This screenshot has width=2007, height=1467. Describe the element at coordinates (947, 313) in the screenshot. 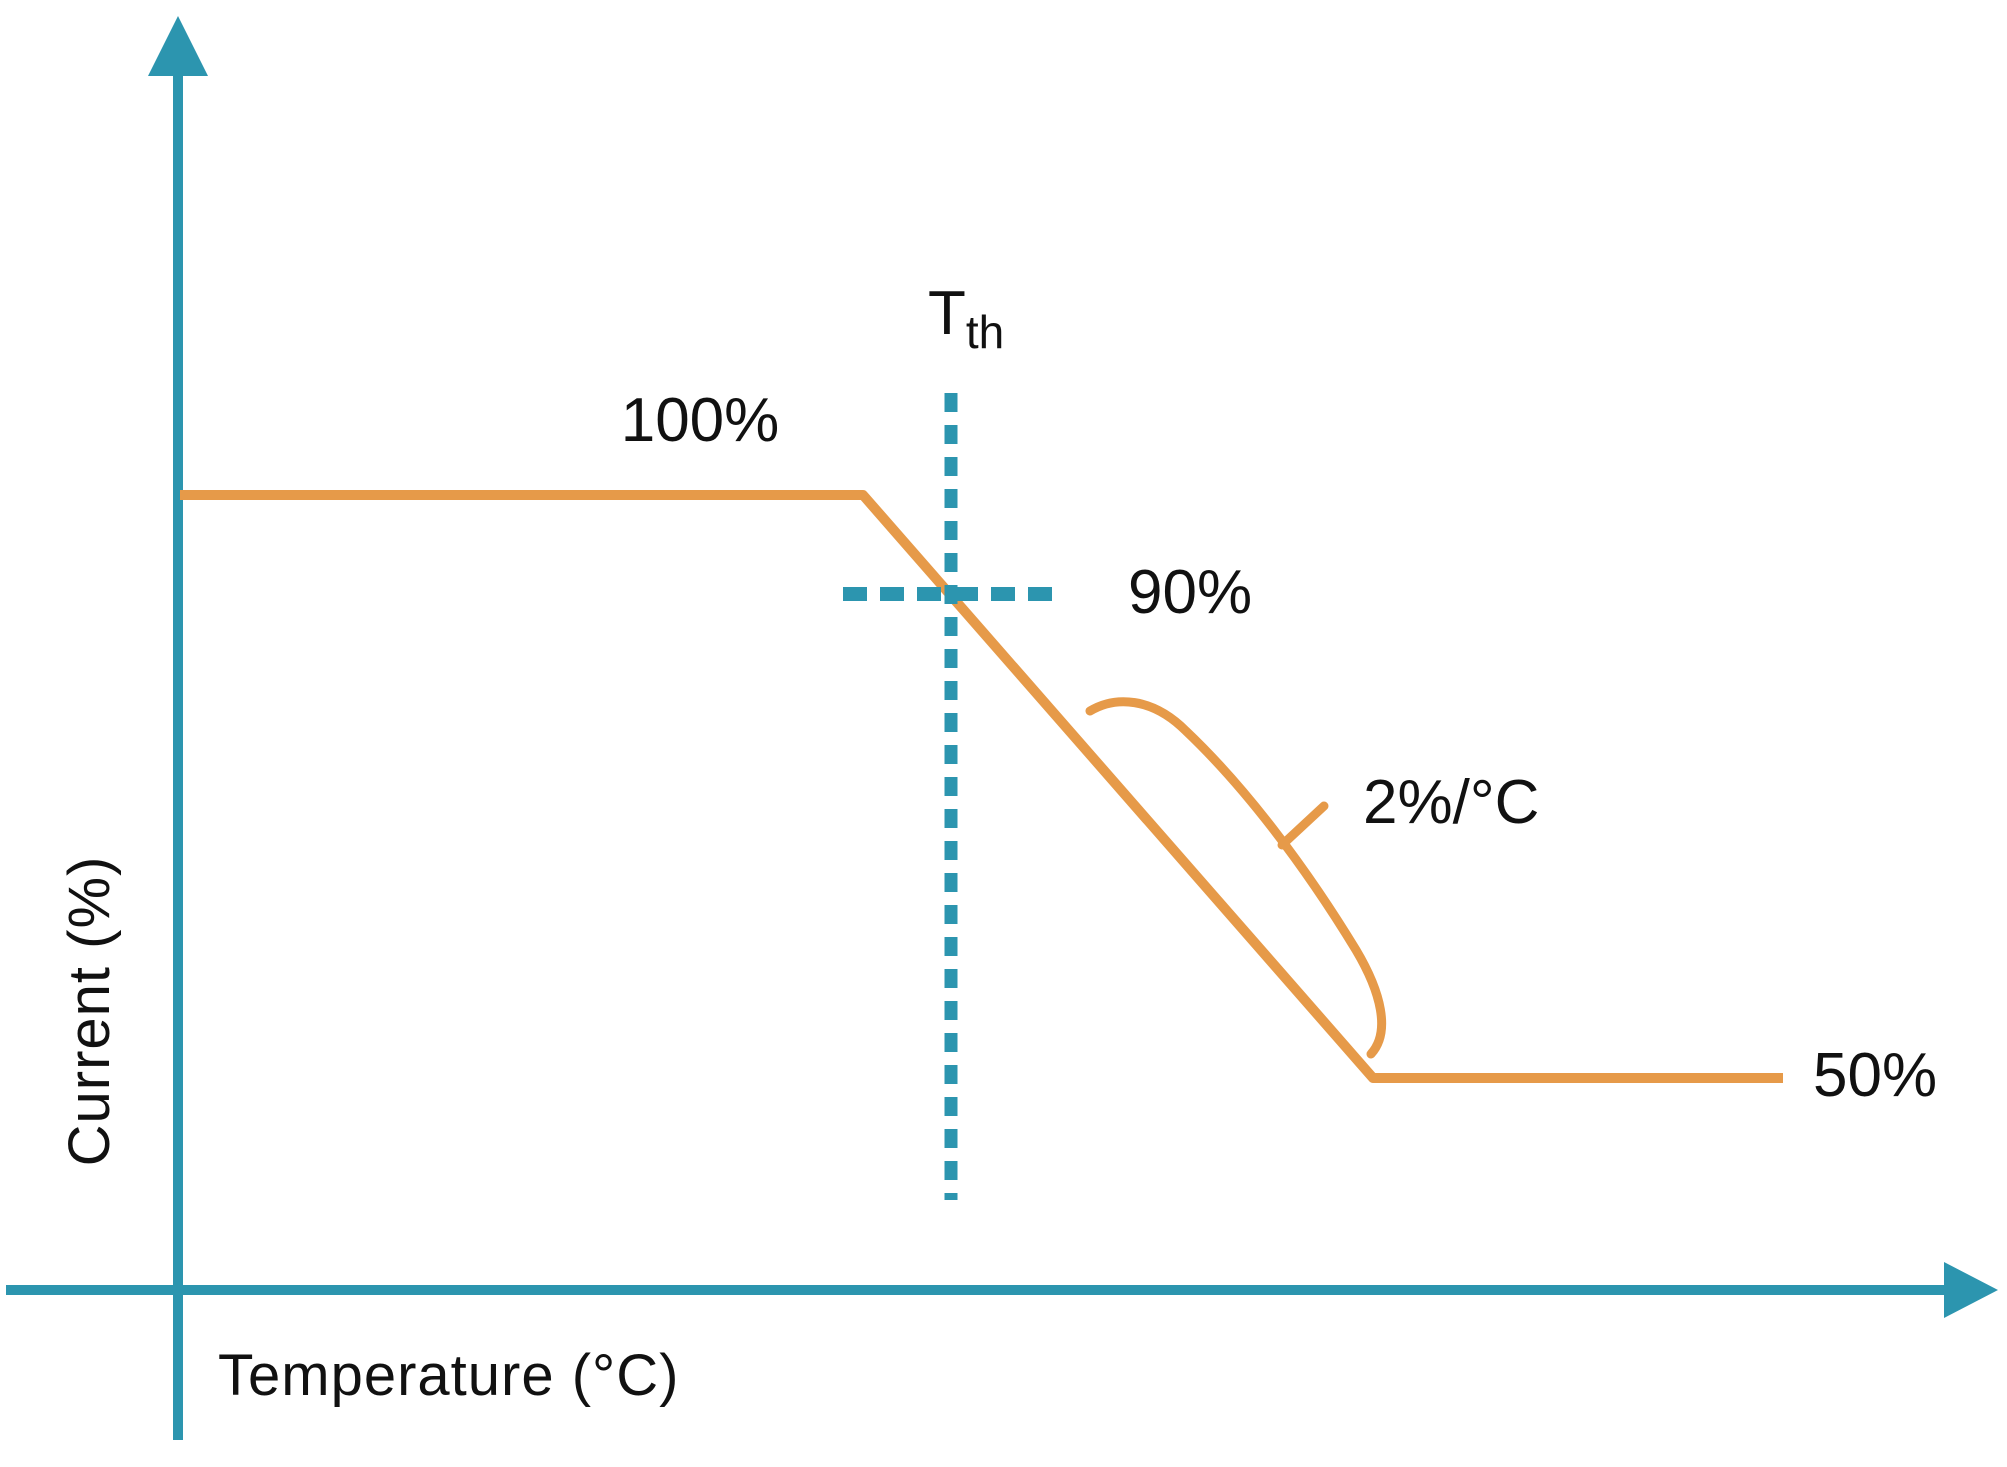

I see `threshold-symbol: T` at that location.